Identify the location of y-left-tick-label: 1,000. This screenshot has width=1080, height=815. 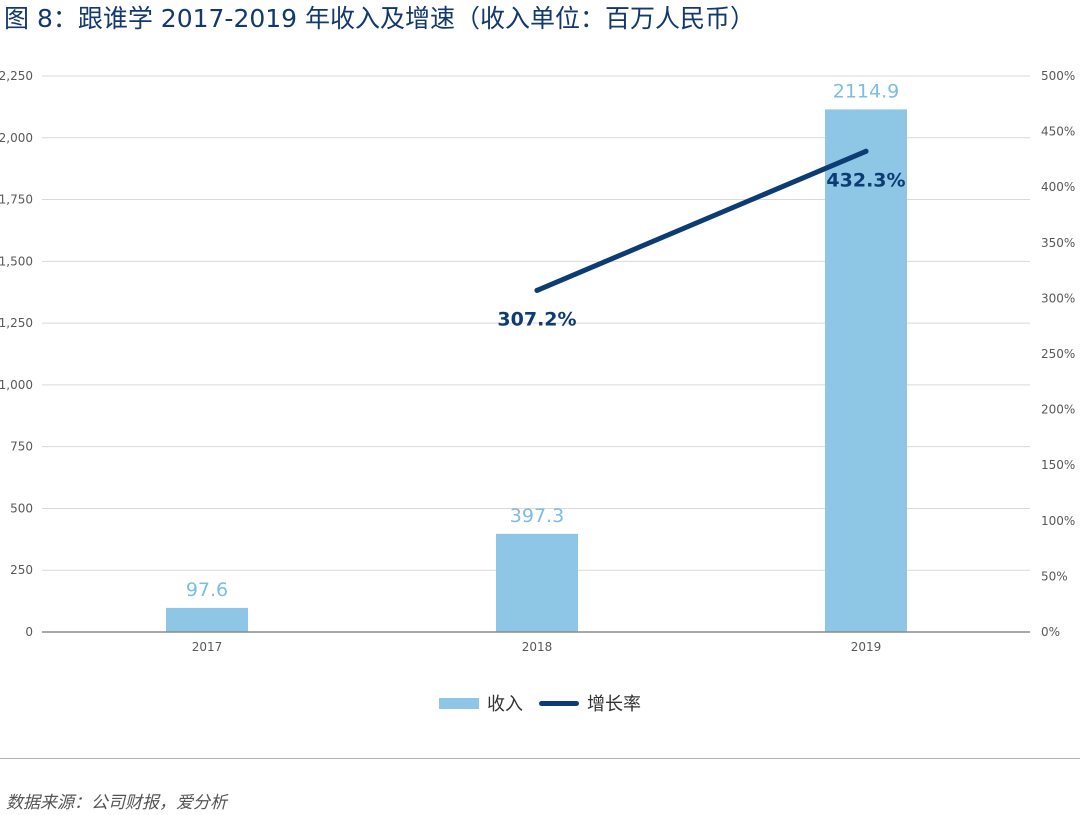
(16, 385).